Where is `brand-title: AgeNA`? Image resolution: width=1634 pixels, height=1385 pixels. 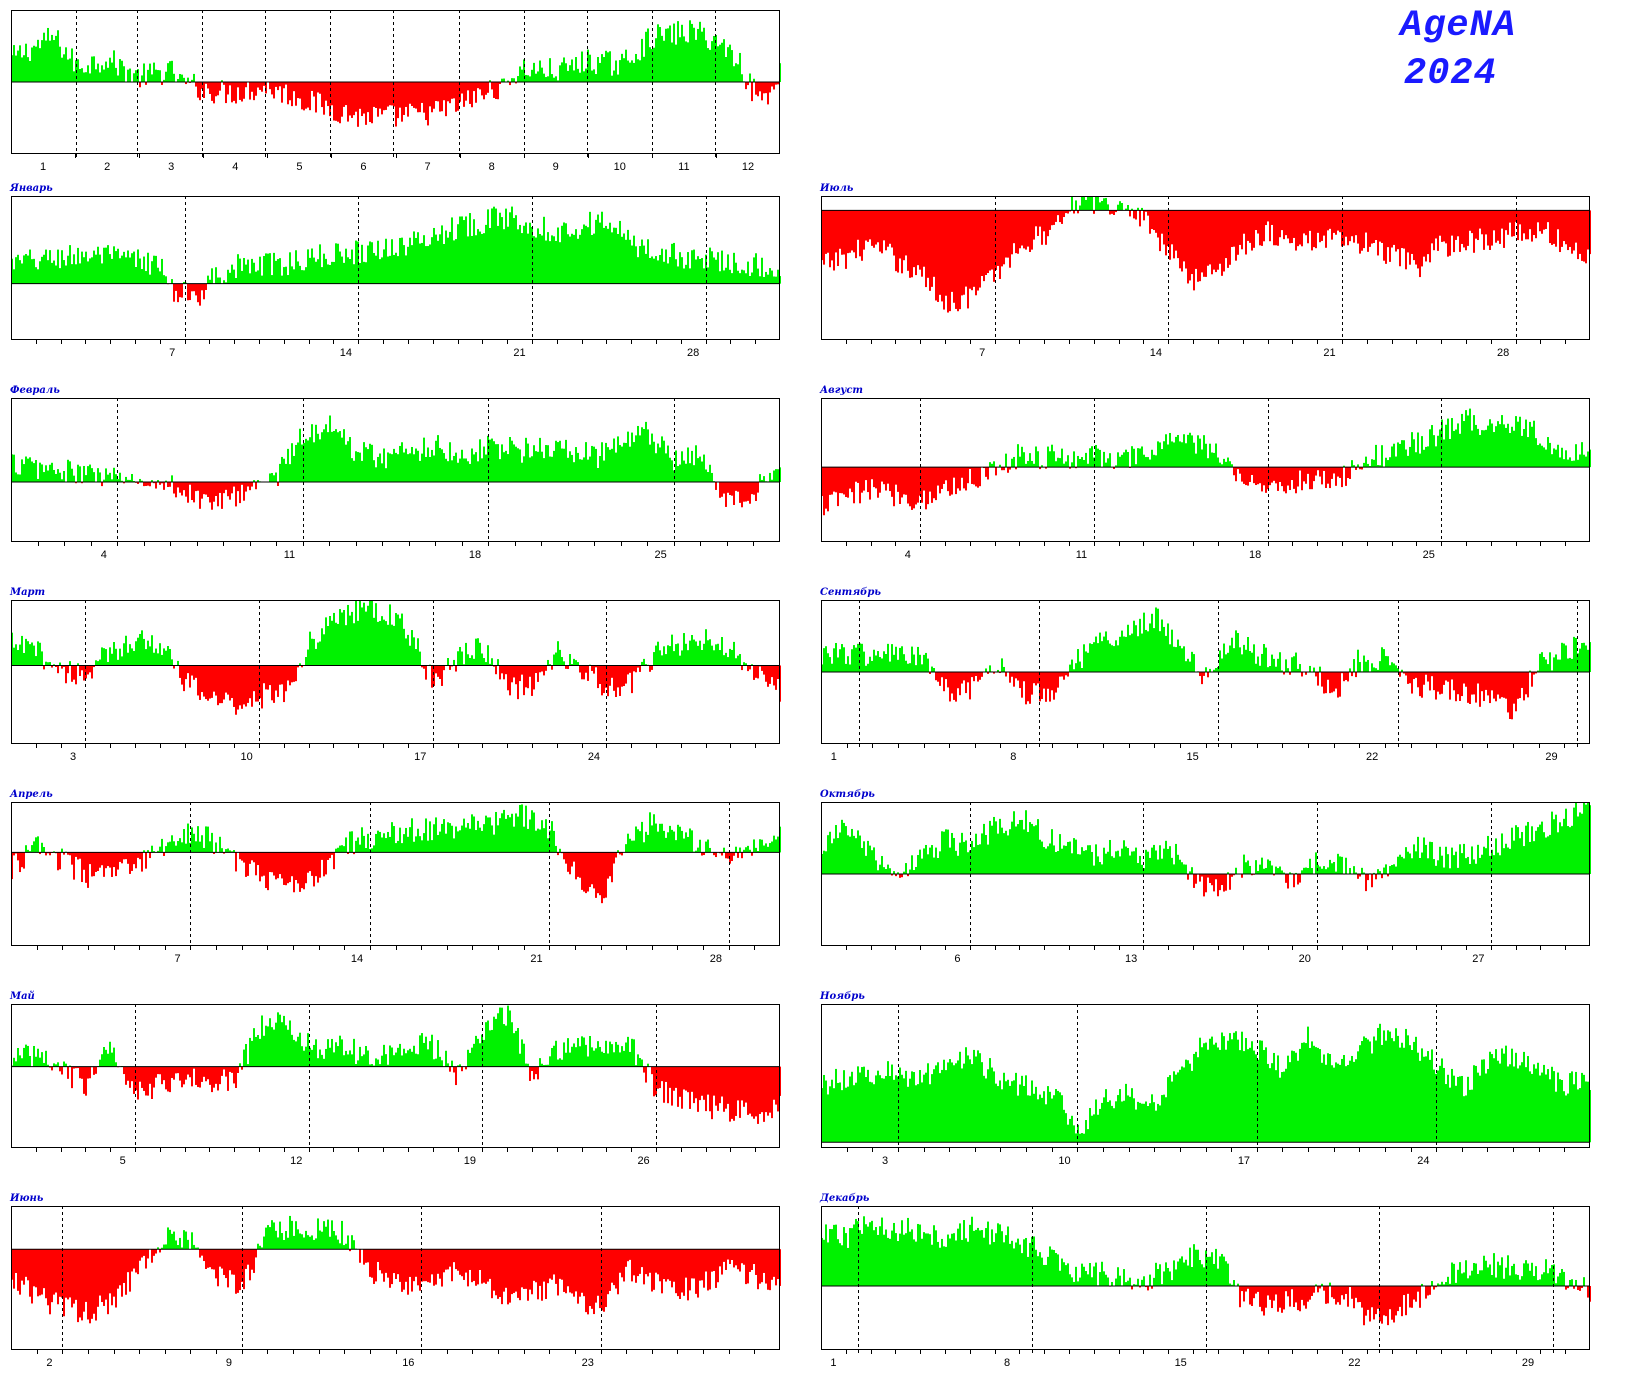
brand-title: AgeNA is located at coordinates (1458, 26).